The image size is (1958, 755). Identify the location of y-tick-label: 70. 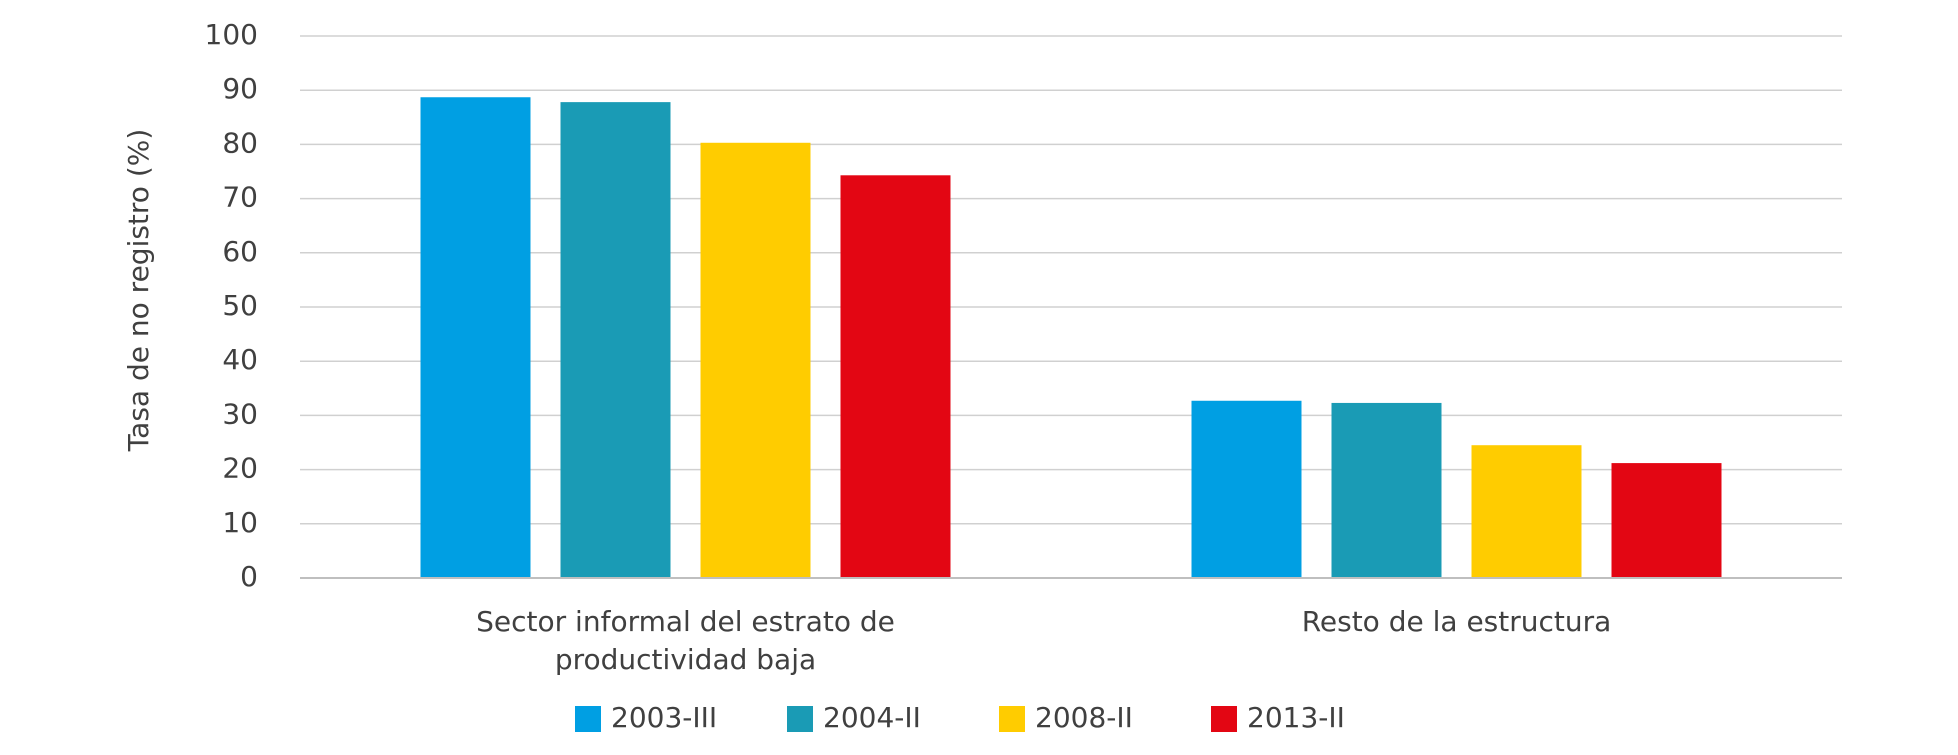
(240, 197).